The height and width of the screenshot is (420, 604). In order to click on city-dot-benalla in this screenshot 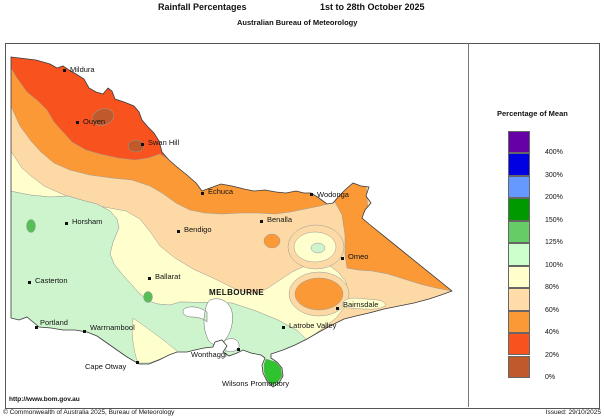, I will do `click(261, 221)`.